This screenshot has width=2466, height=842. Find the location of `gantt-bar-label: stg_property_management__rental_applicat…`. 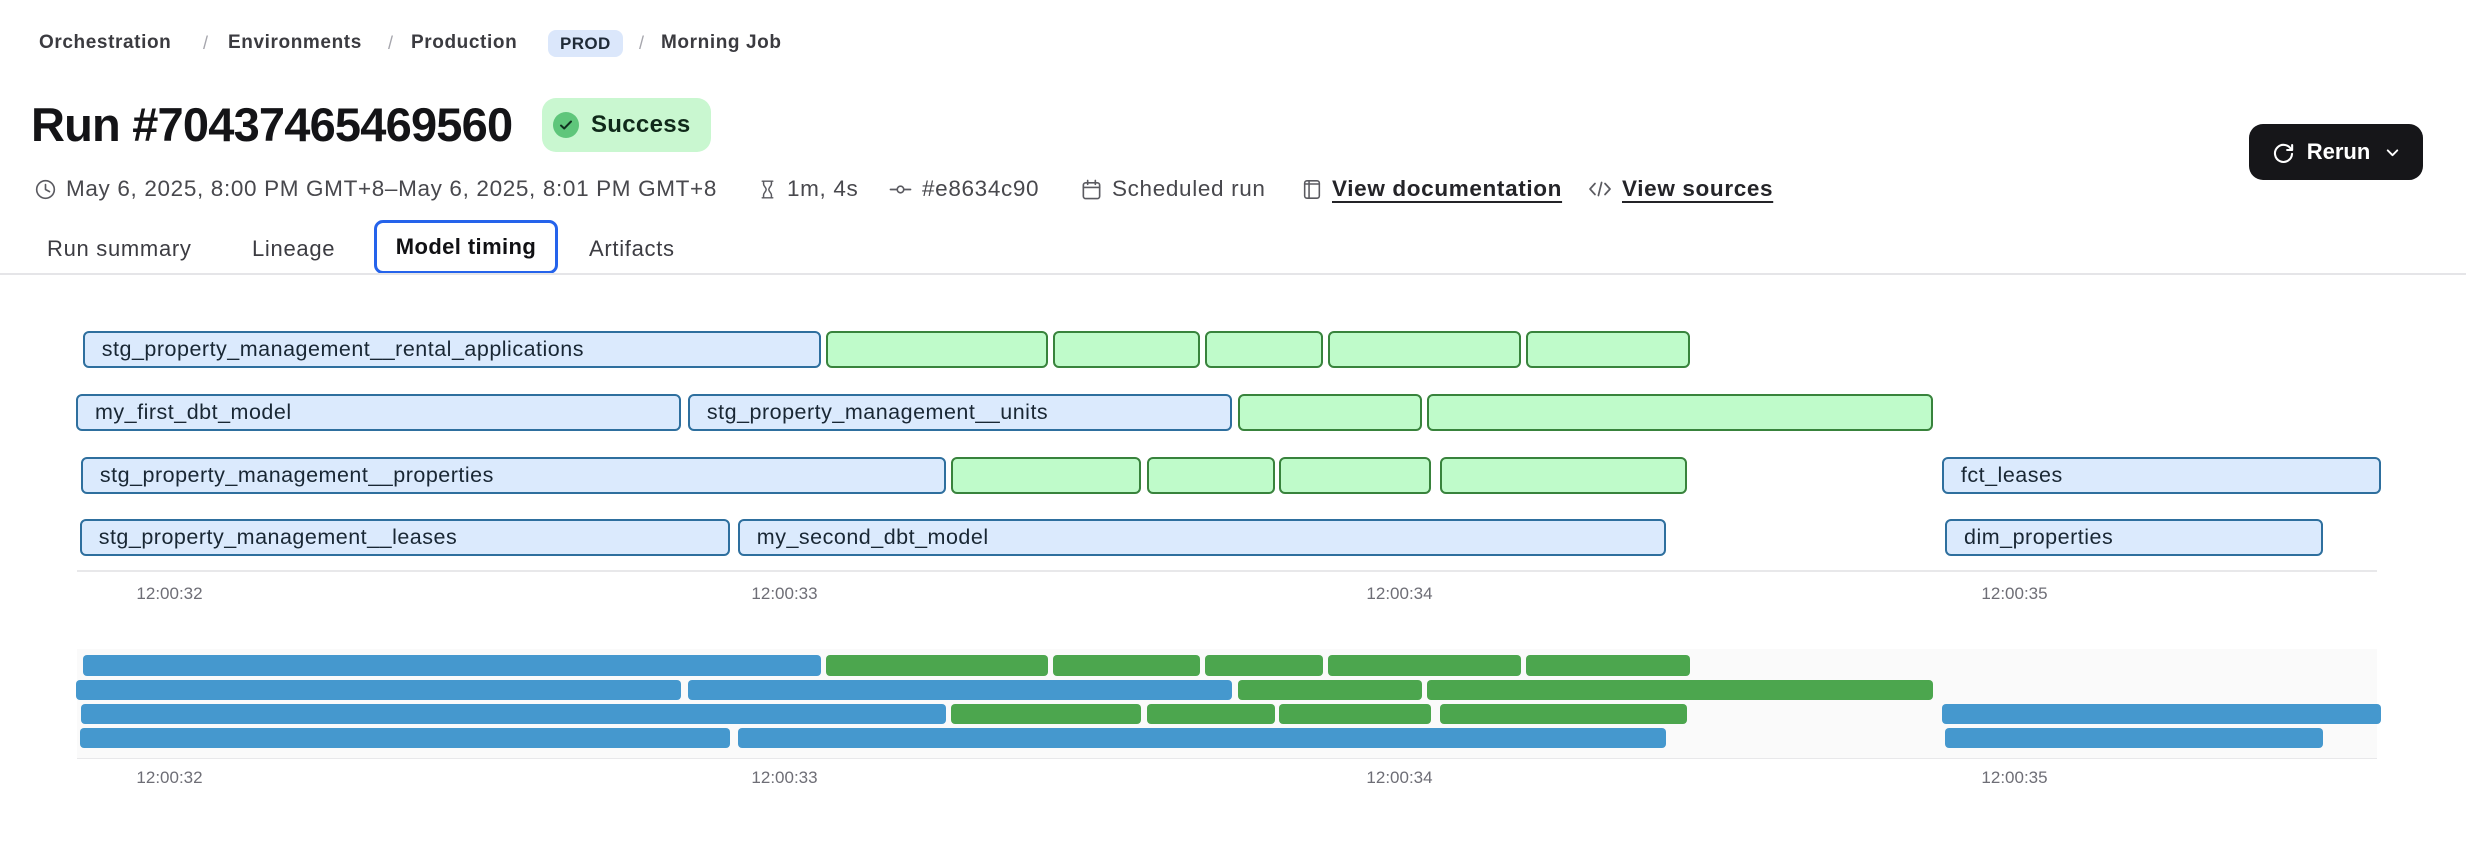

gantt-bar-label: stg_property_management__rental_applicat… is located at coordinates (342, 349).